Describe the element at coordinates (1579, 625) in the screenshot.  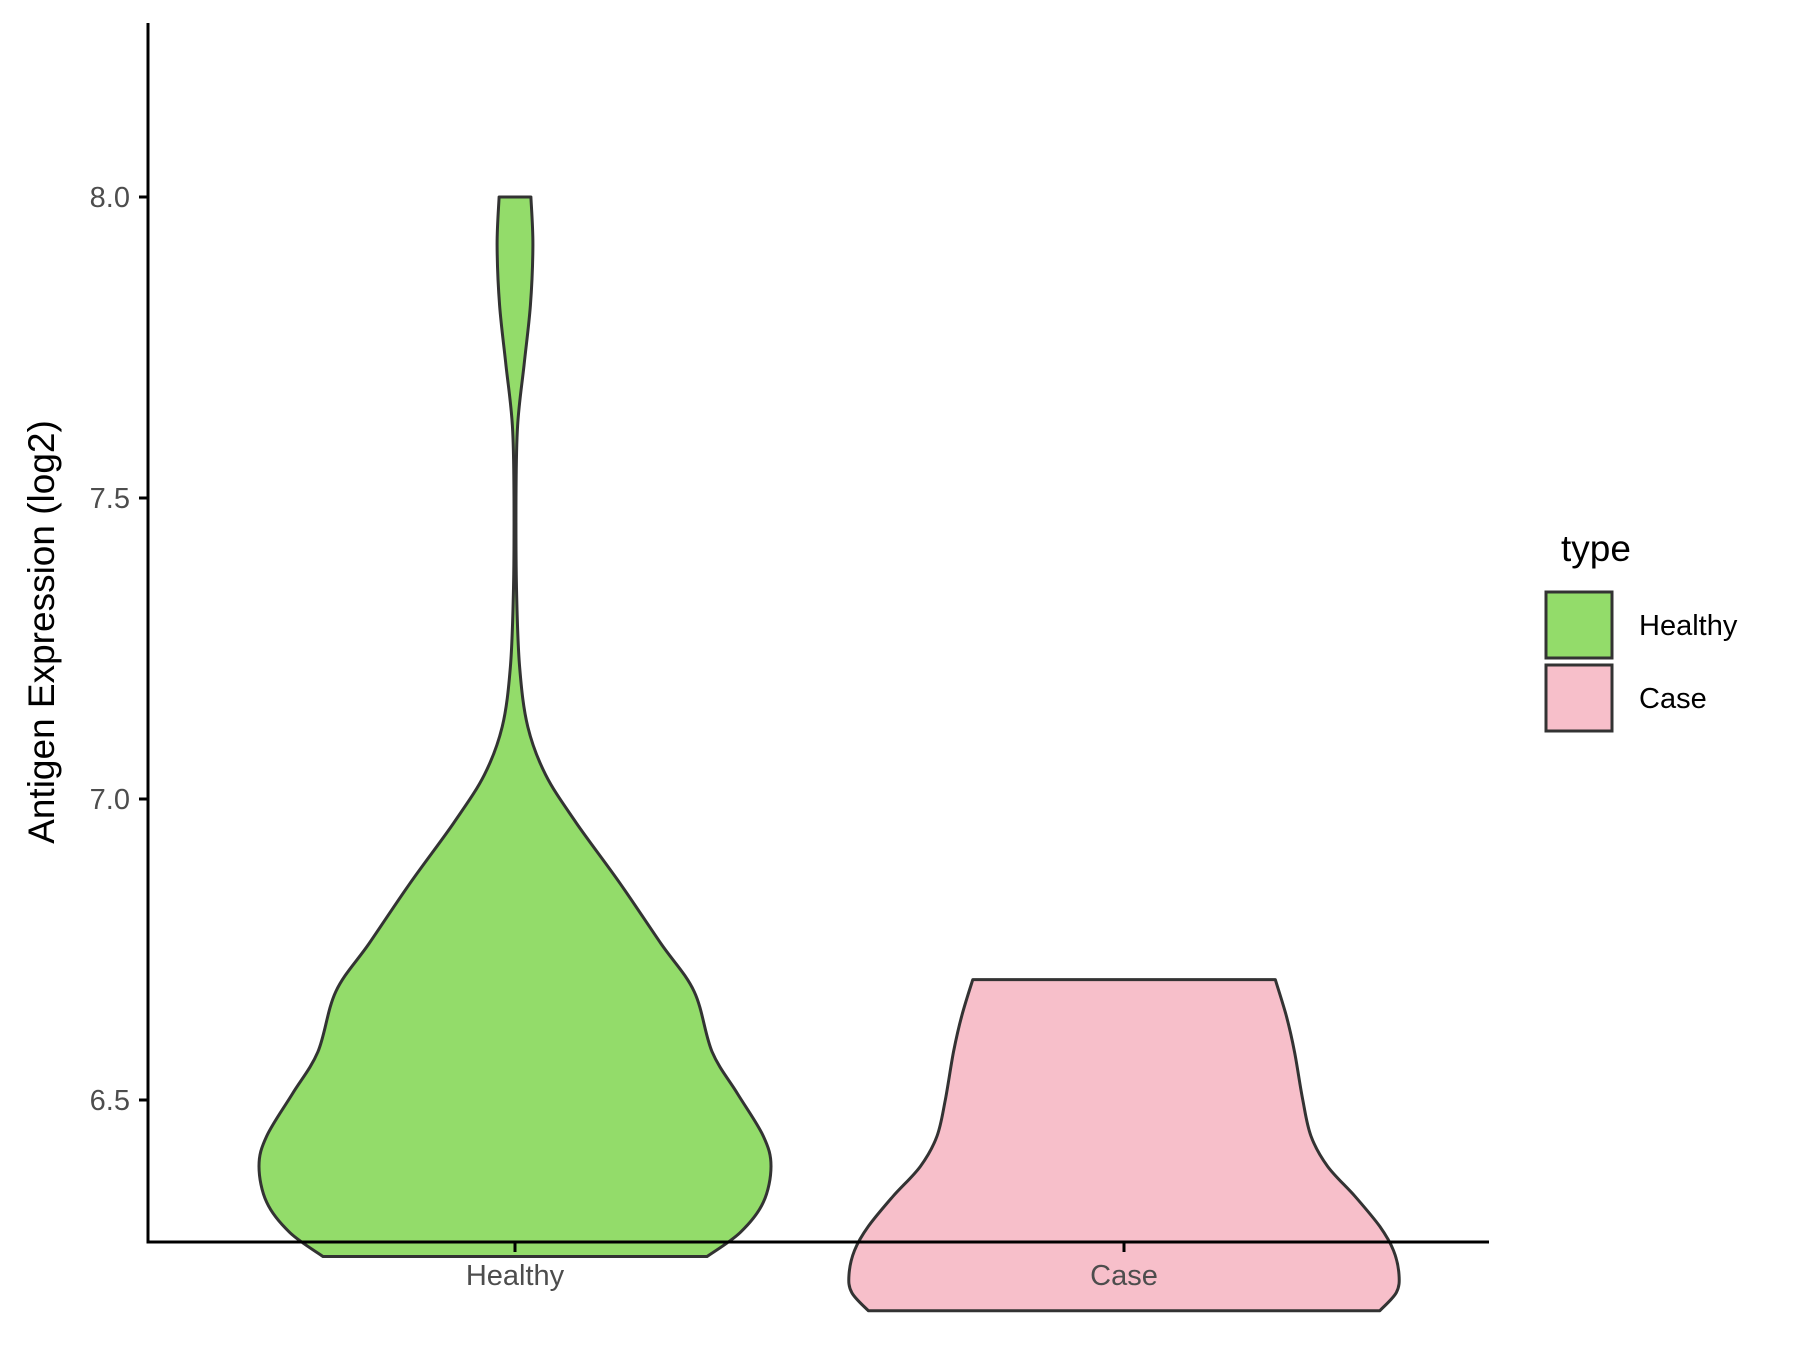
I see `legend-key-healthy` at that location.